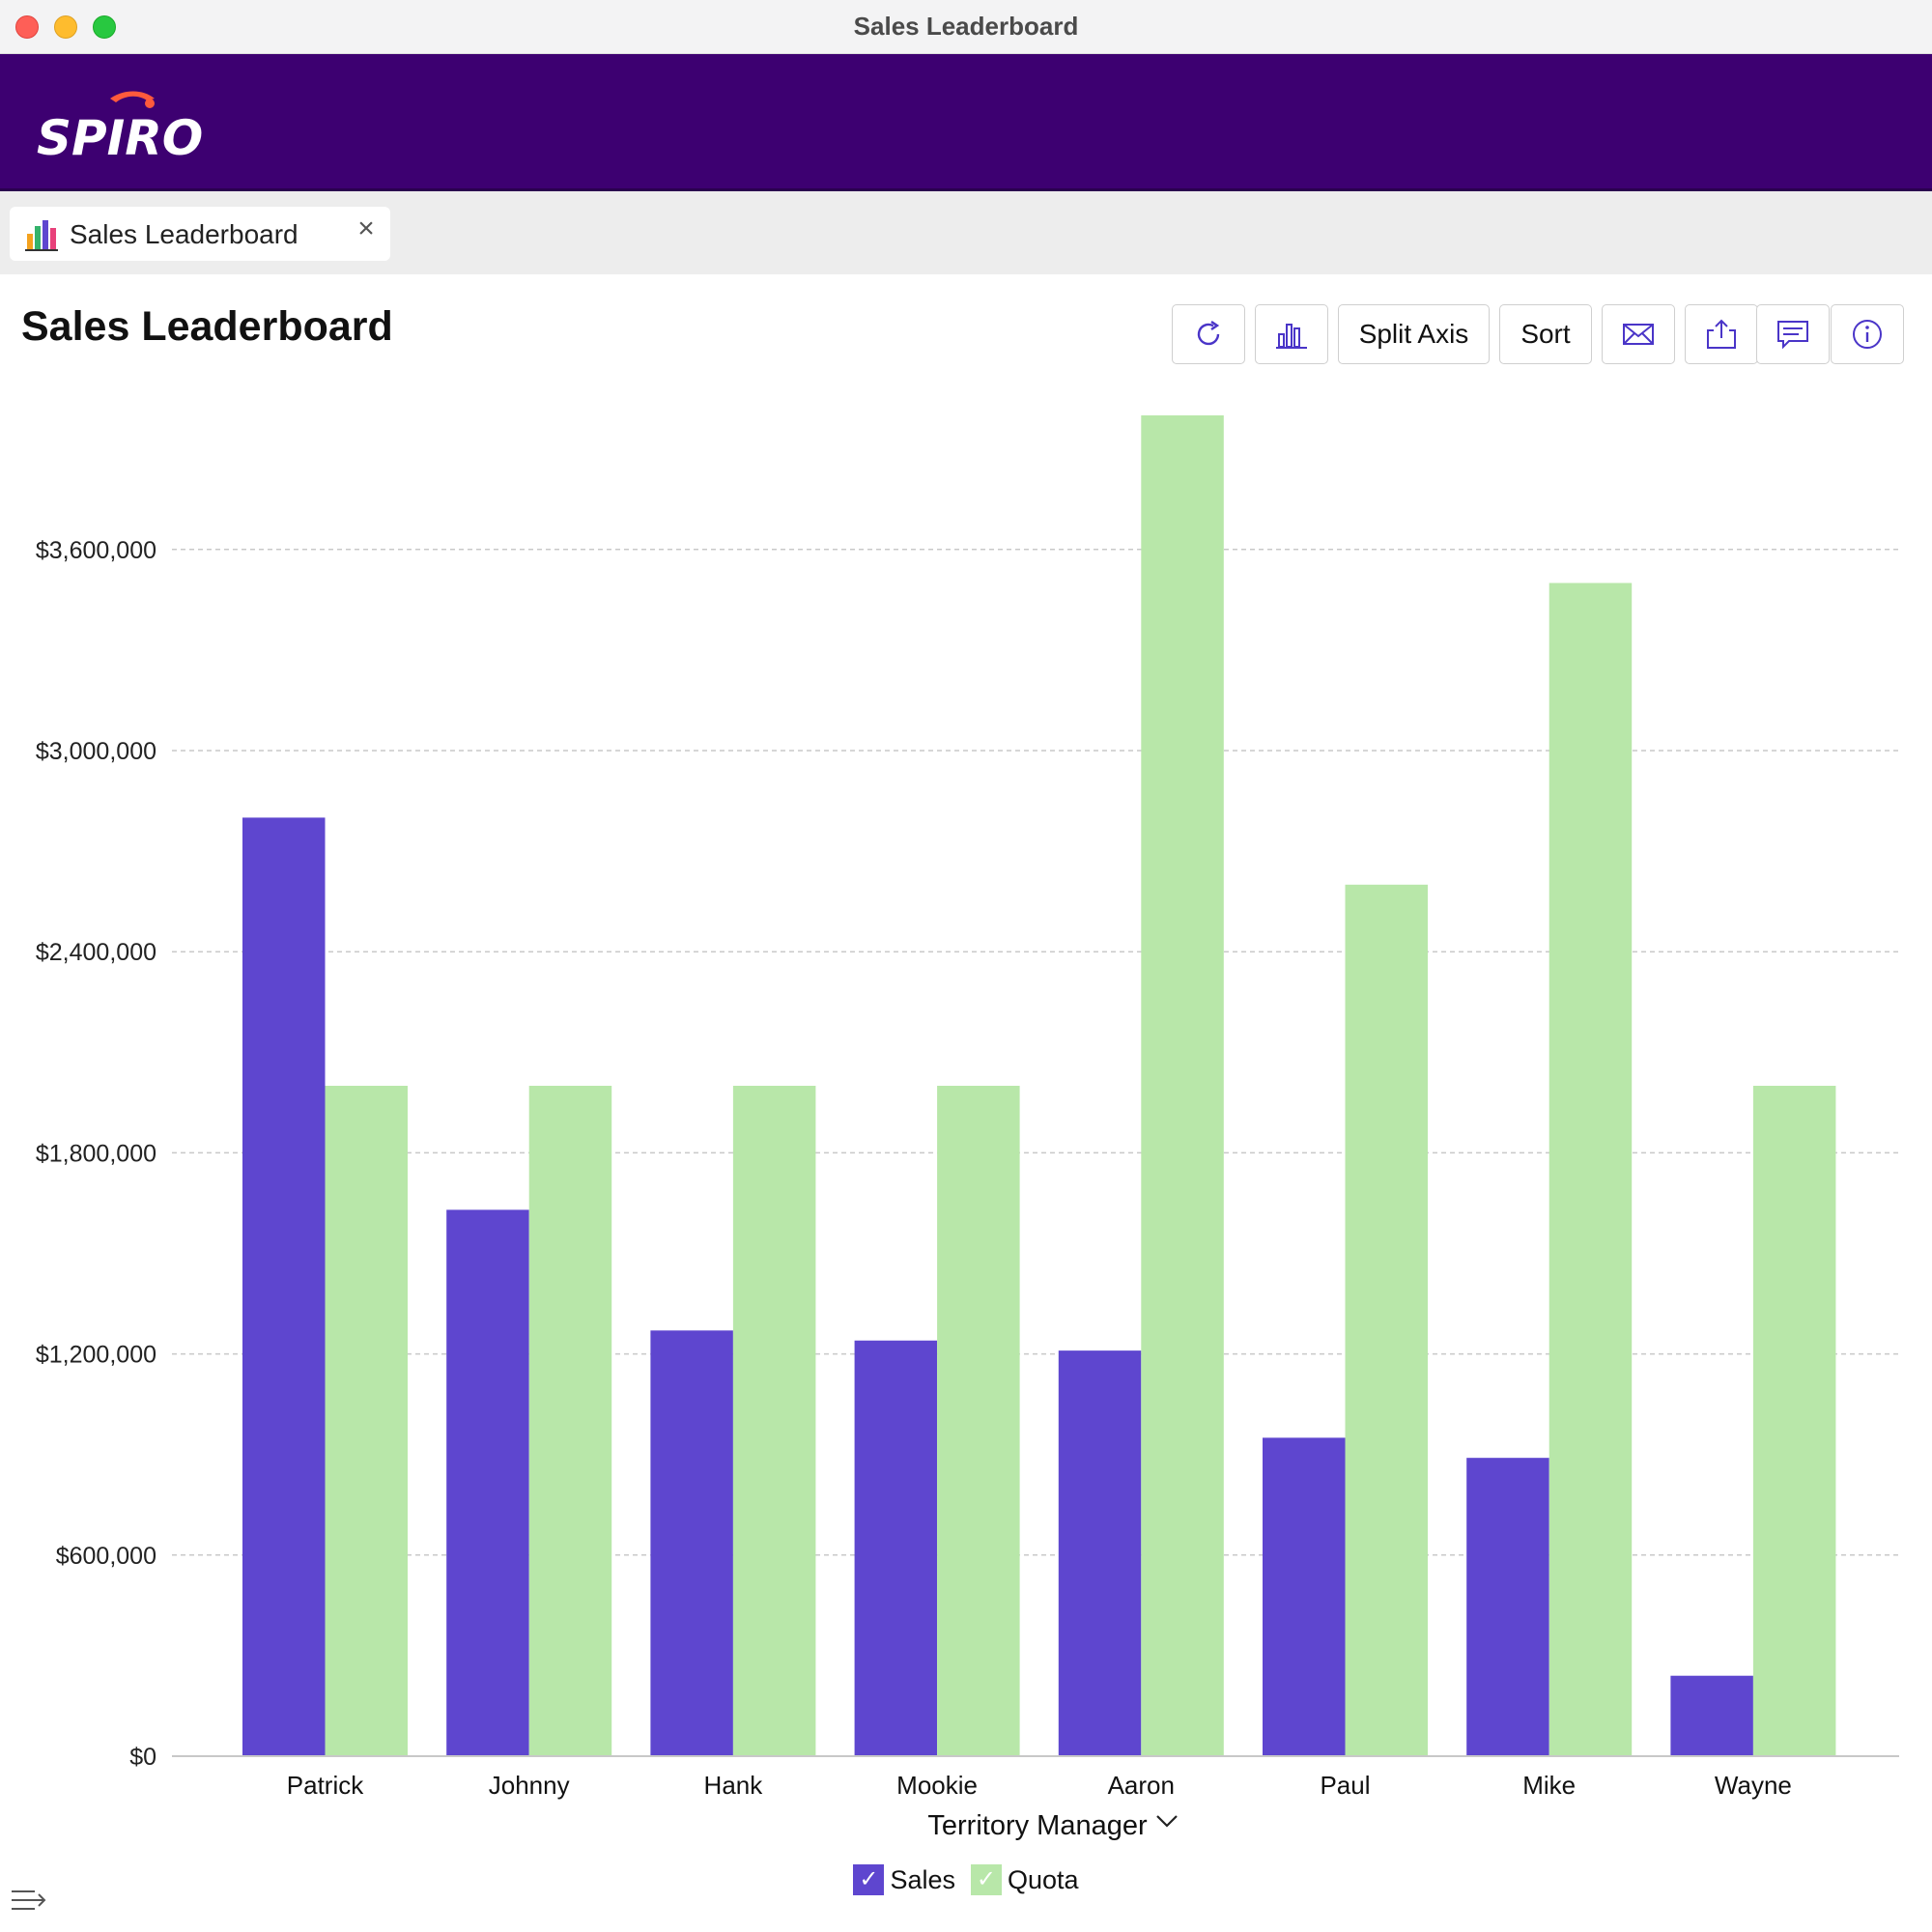  I want to click on bar-chart-color-icon, so click(41, 235).